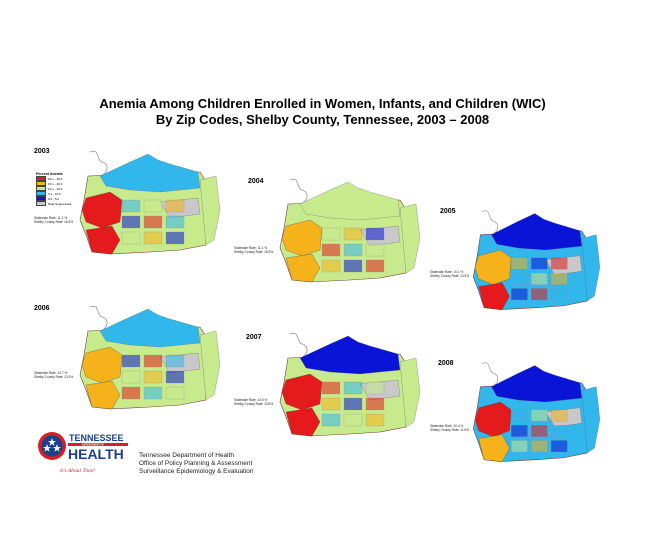  Describe the element at coordinates (536, 260) in the screenshot. I see `county-map-2005` at that location.